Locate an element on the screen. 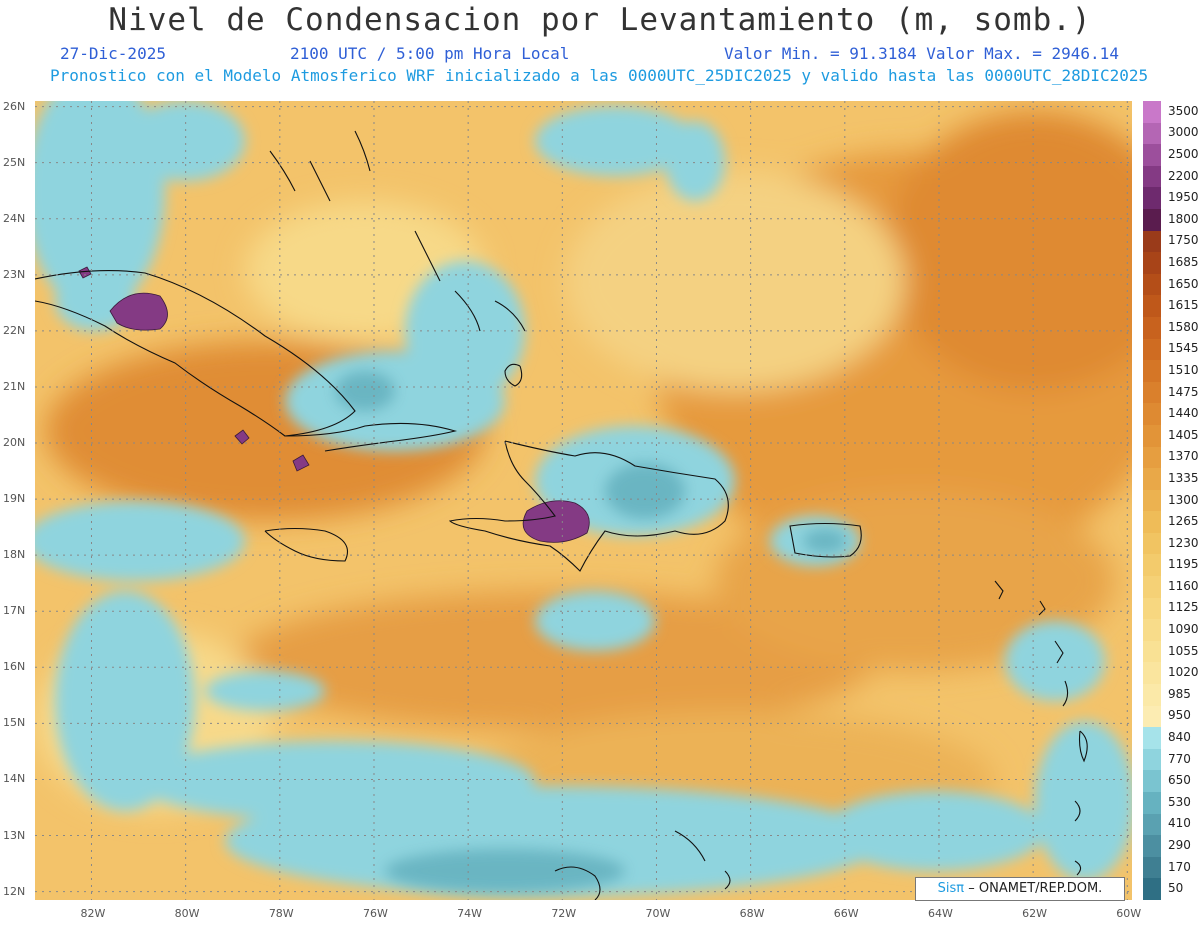 The width and height of the screenshot is (1200, 927). colorbar-label: 3500 is located at coordinates (1183, 110).